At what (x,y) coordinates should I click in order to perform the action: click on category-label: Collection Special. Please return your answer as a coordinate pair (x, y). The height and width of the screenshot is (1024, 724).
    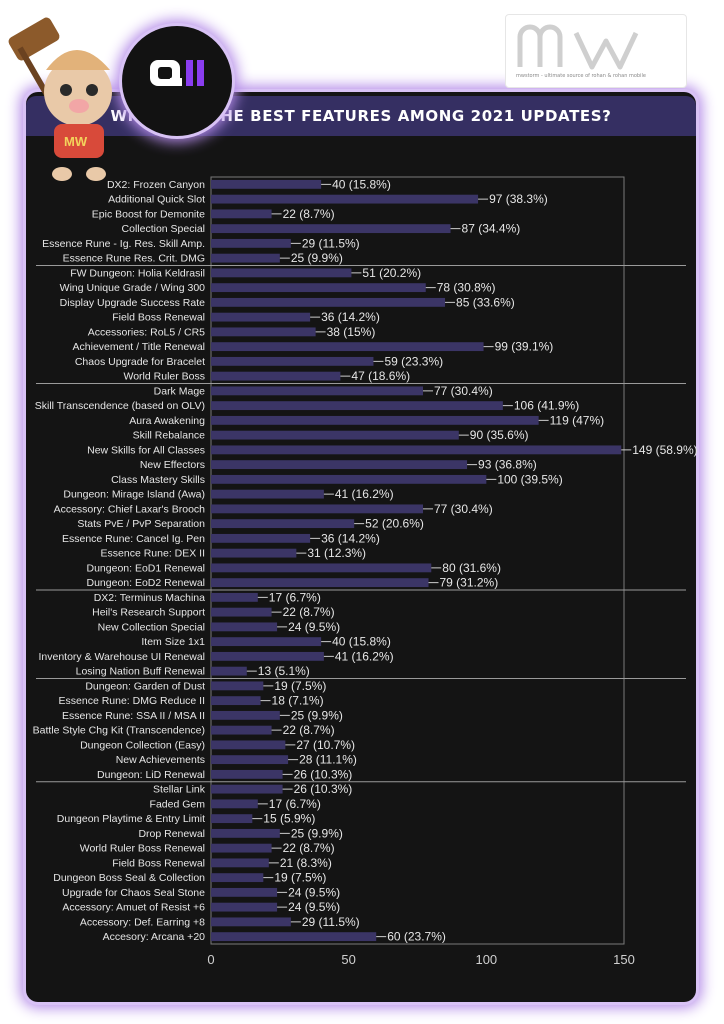
    Looking at the image, I should click on (163, 229).